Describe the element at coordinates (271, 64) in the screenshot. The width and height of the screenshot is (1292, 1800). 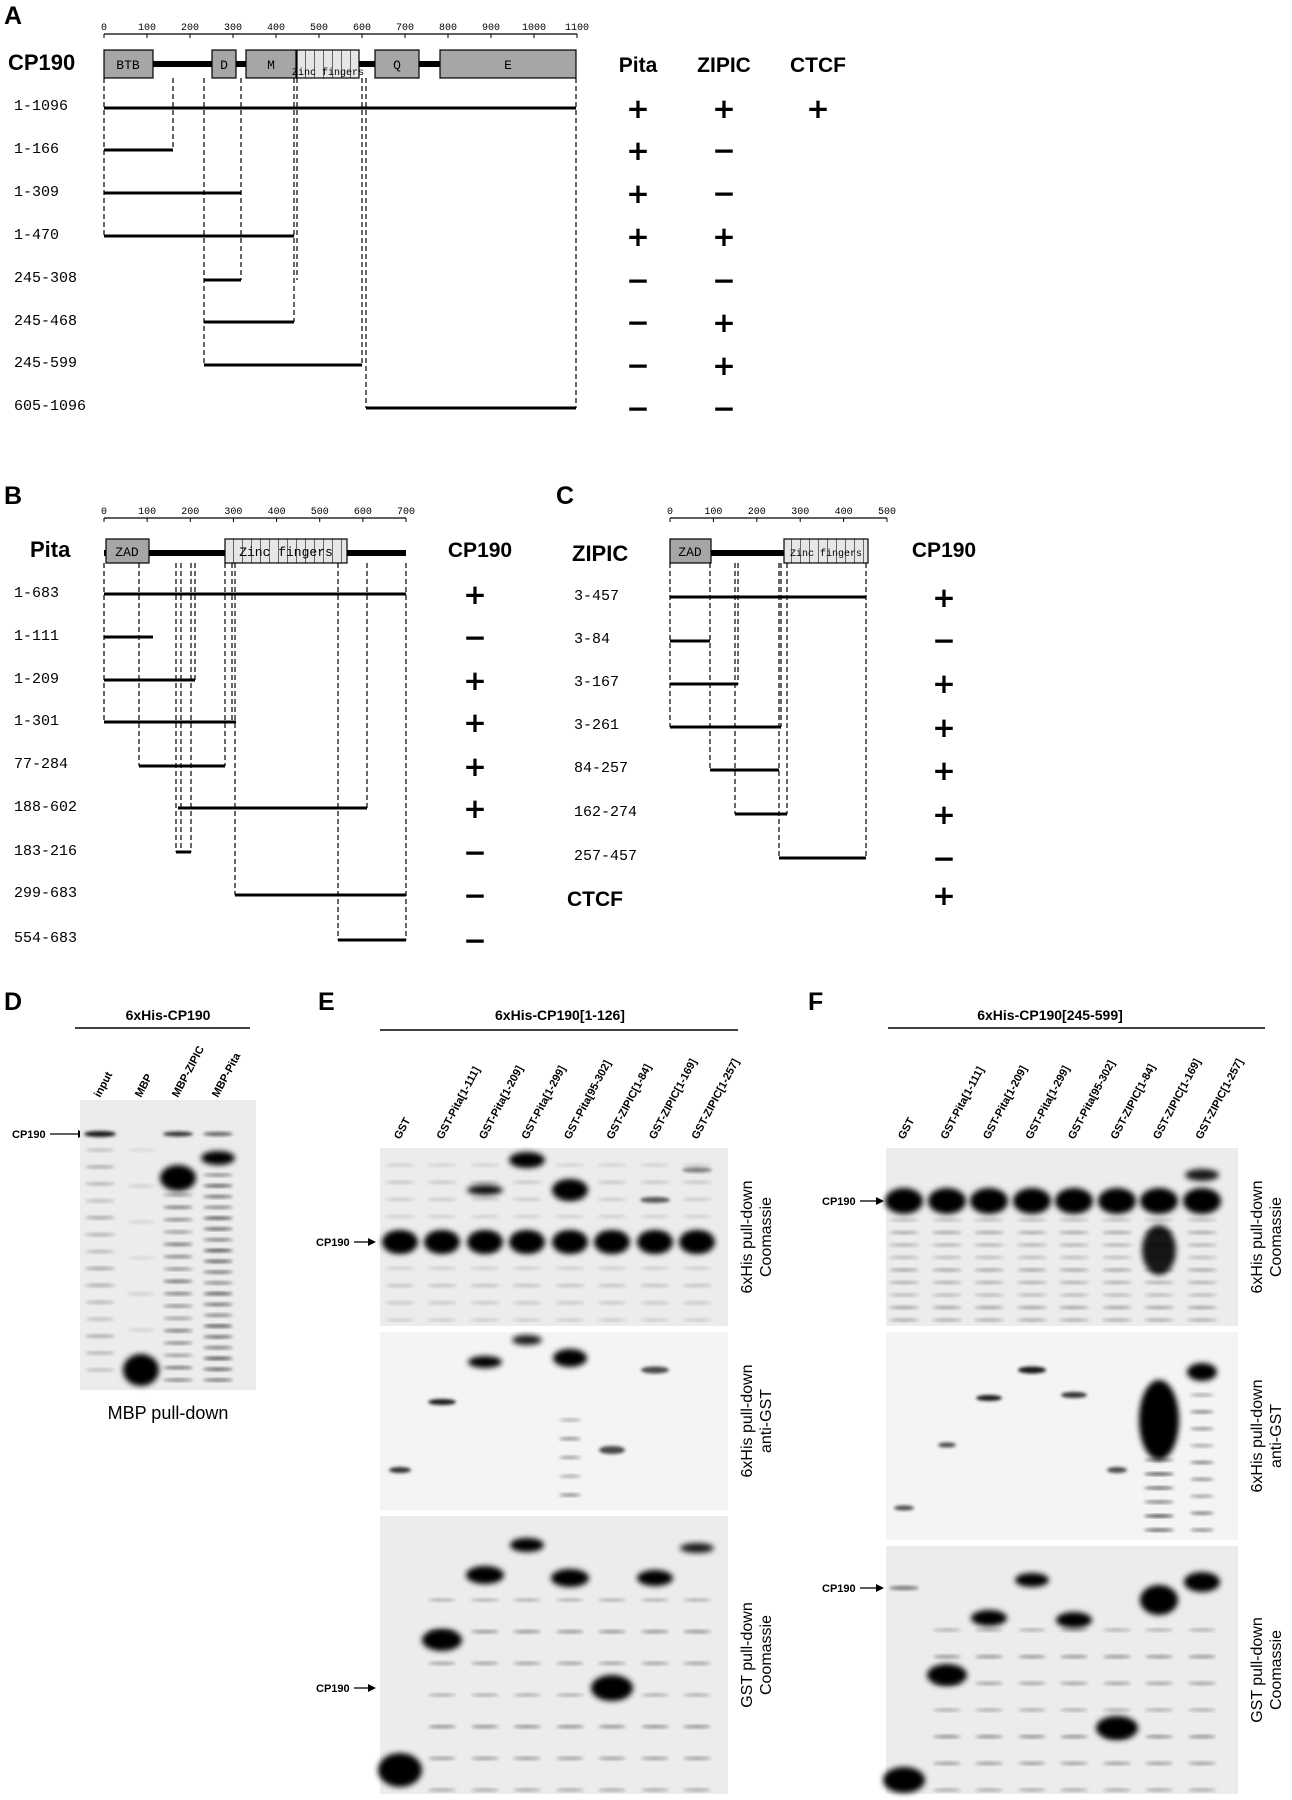
I see `m-domain` at that location.